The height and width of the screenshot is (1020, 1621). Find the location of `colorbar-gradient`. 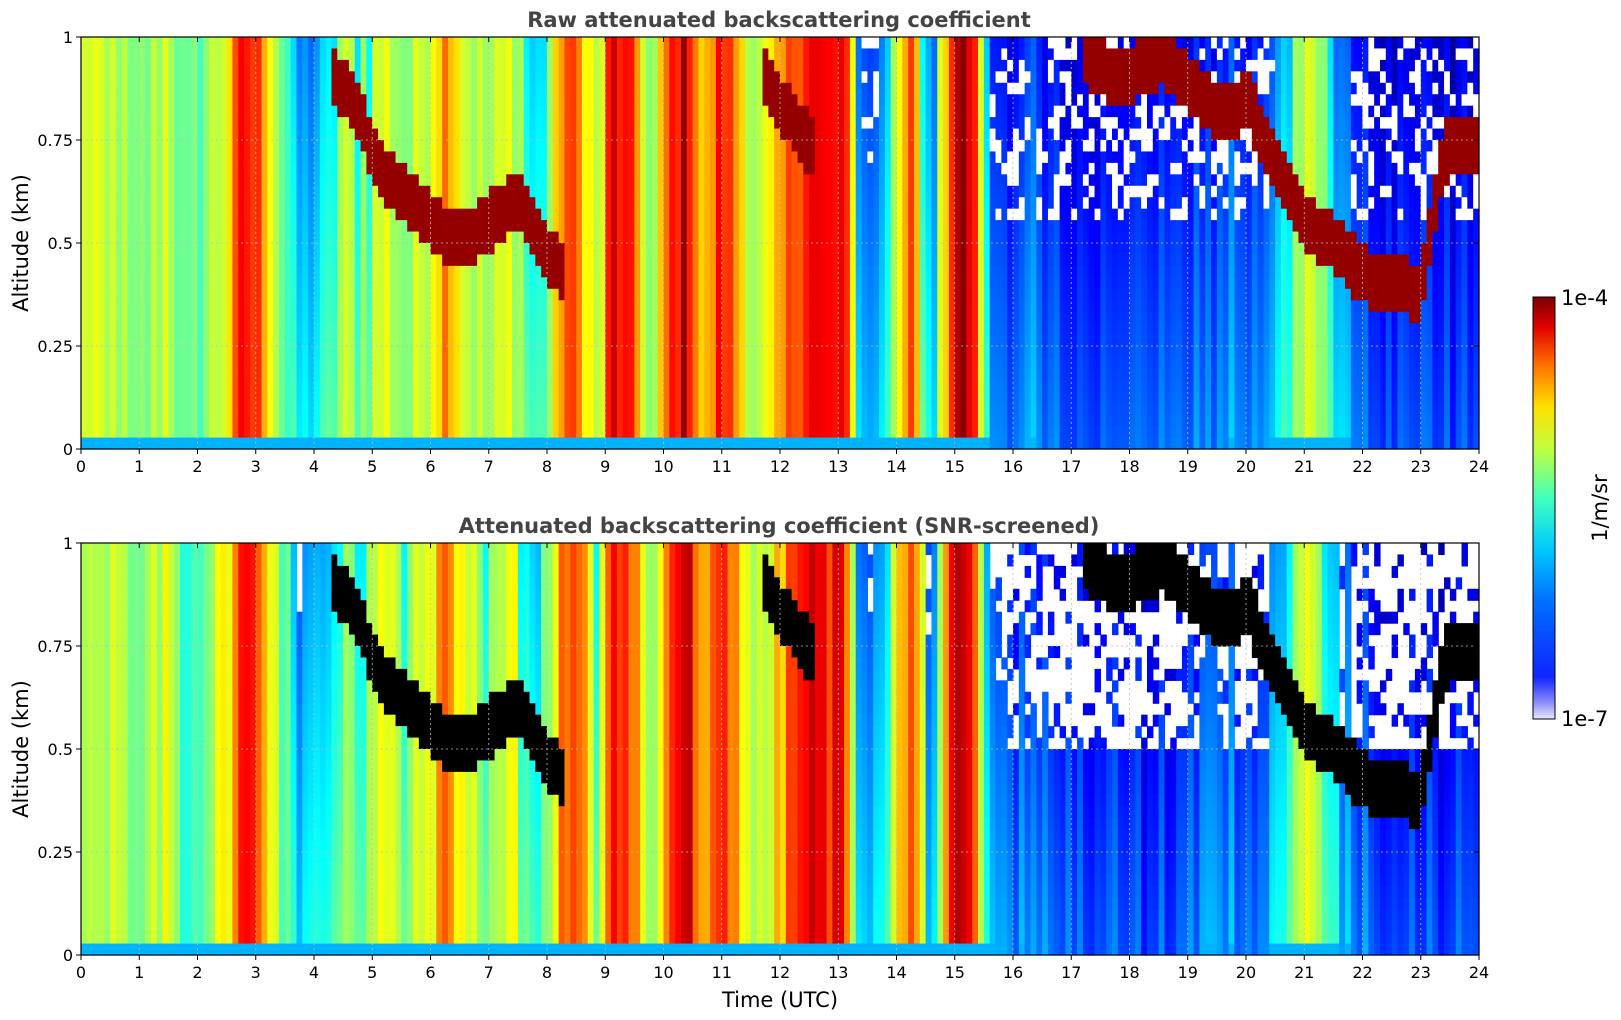

colorbar-gradient is located at coordinates (1544, 508).